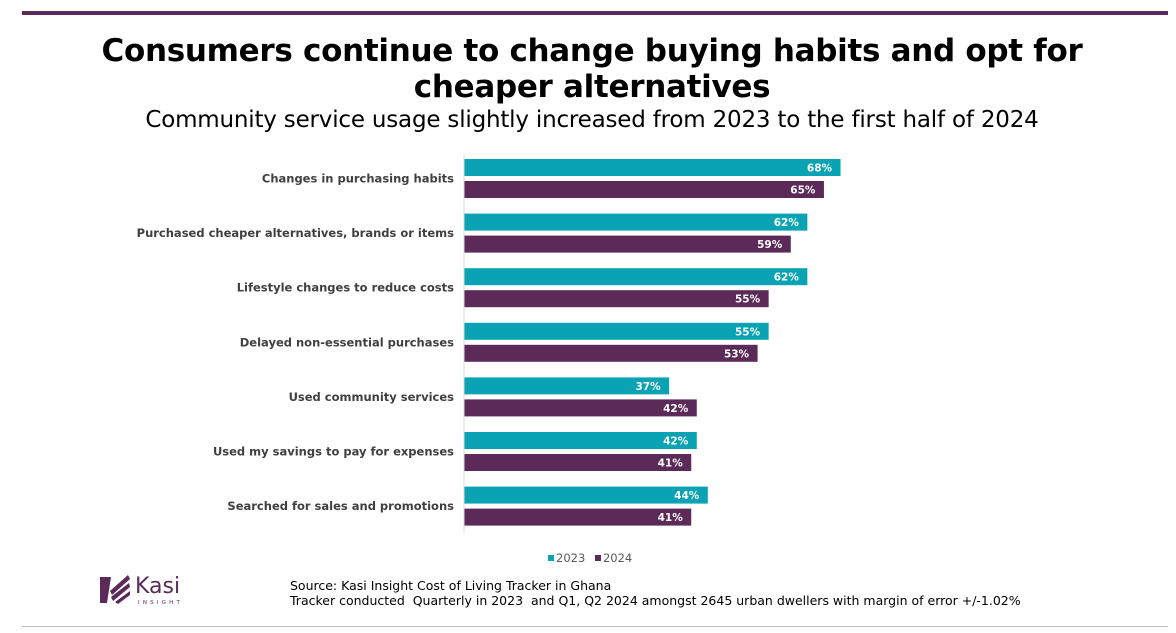  Describe the element at coordinates (687, 496) in the screenshot. I see `value-label-2023-cat-6: 44%` at that location.